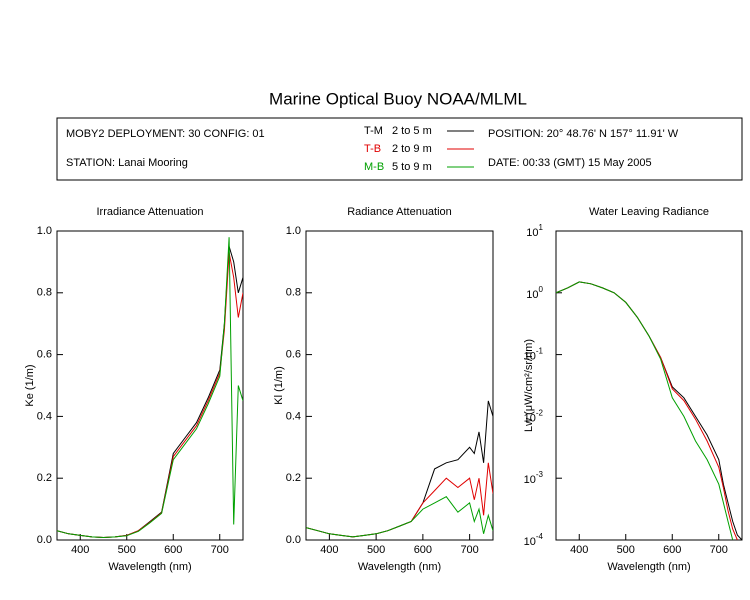 This screenshot has height=600, width=750. I want to click on y-tick-exponent: -3, so click(540, 474).